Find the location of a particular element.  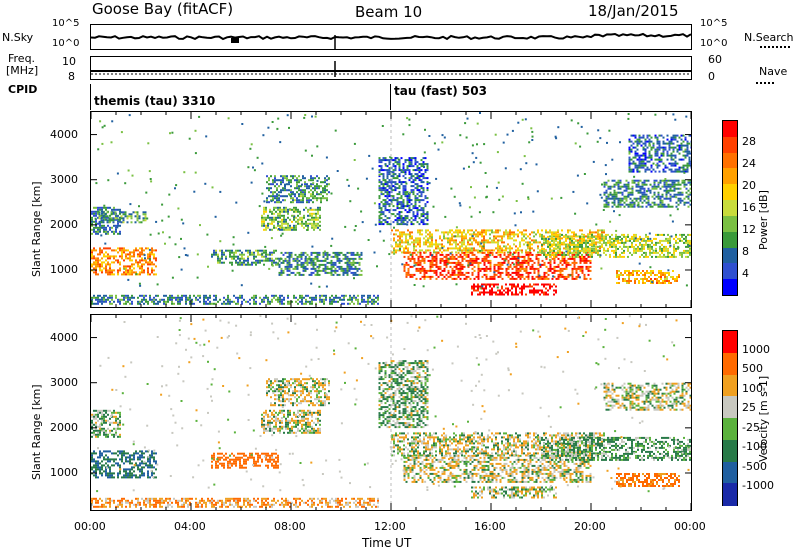

cpid-mode-2: tau (fast) 503 is located at coordinates (440, 91).